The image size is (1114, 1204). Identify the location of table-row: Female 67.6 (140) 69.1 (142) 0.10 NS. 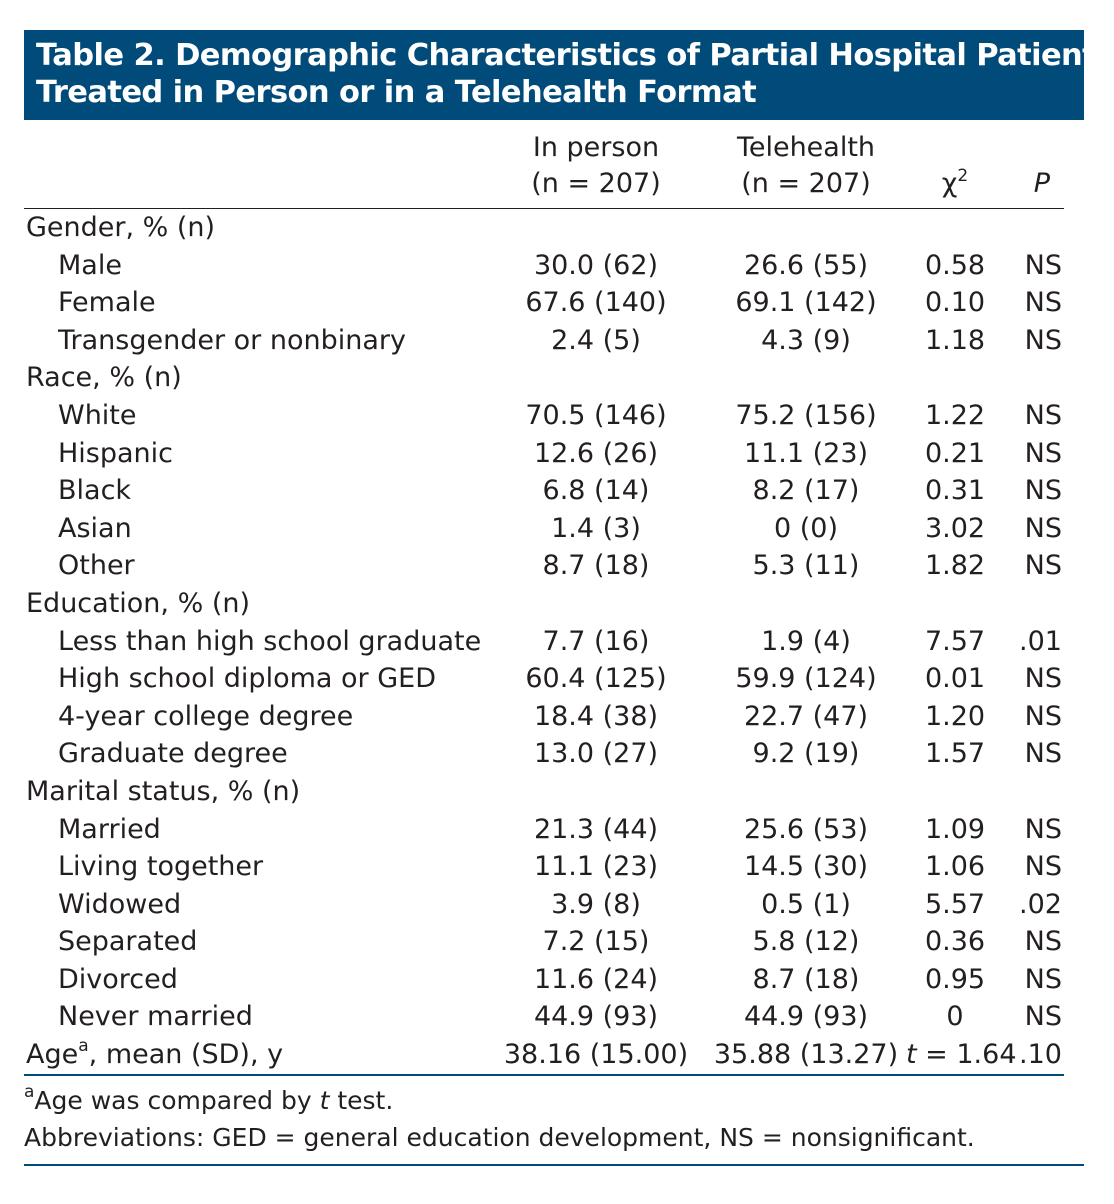
(544, 303).